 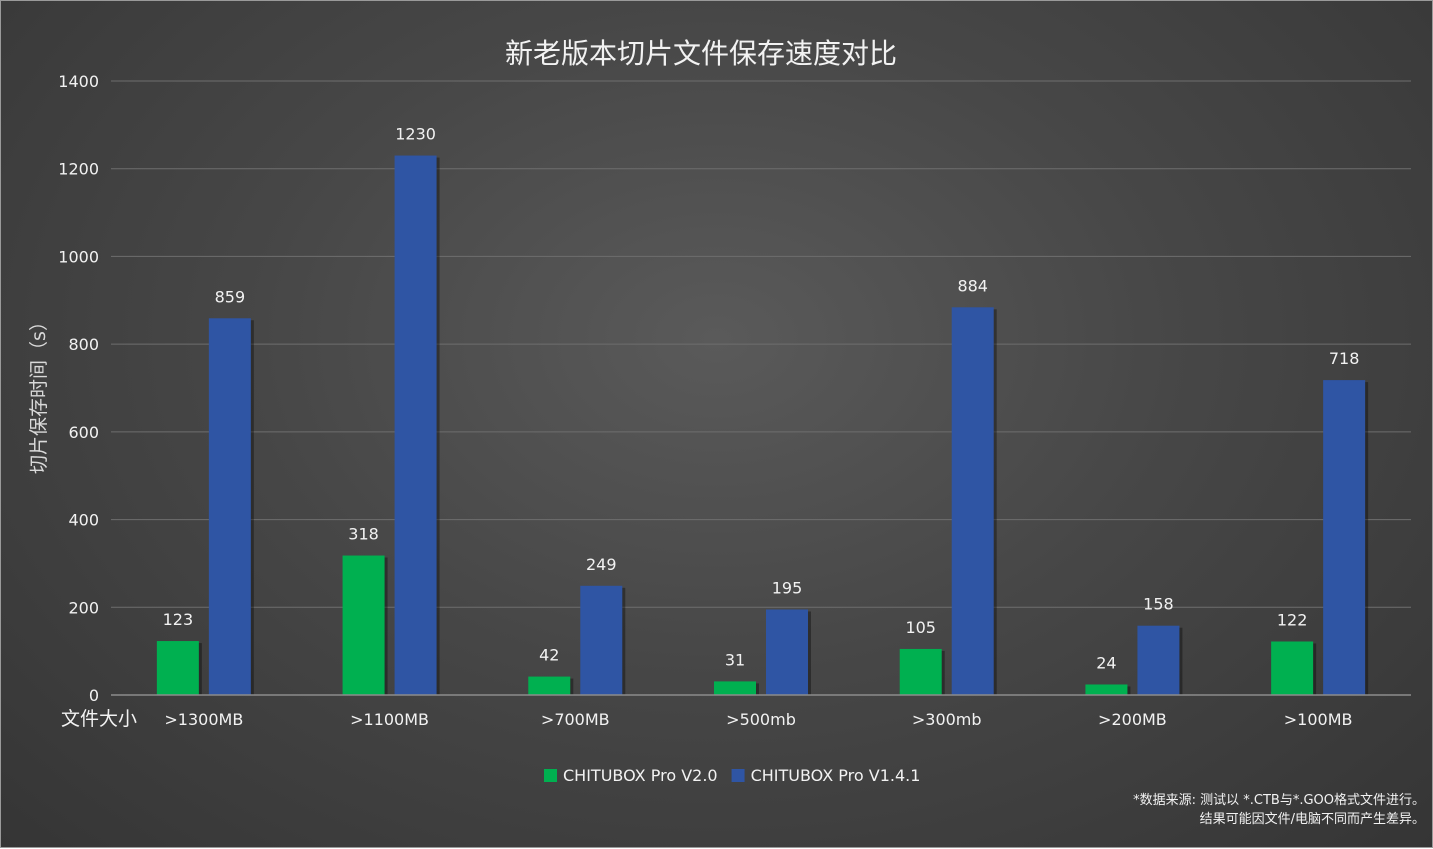 What do you see at coordinates (94, 695) in the screenshot?
I see `y-tick-label: 0` at bounding box center [94, 695].